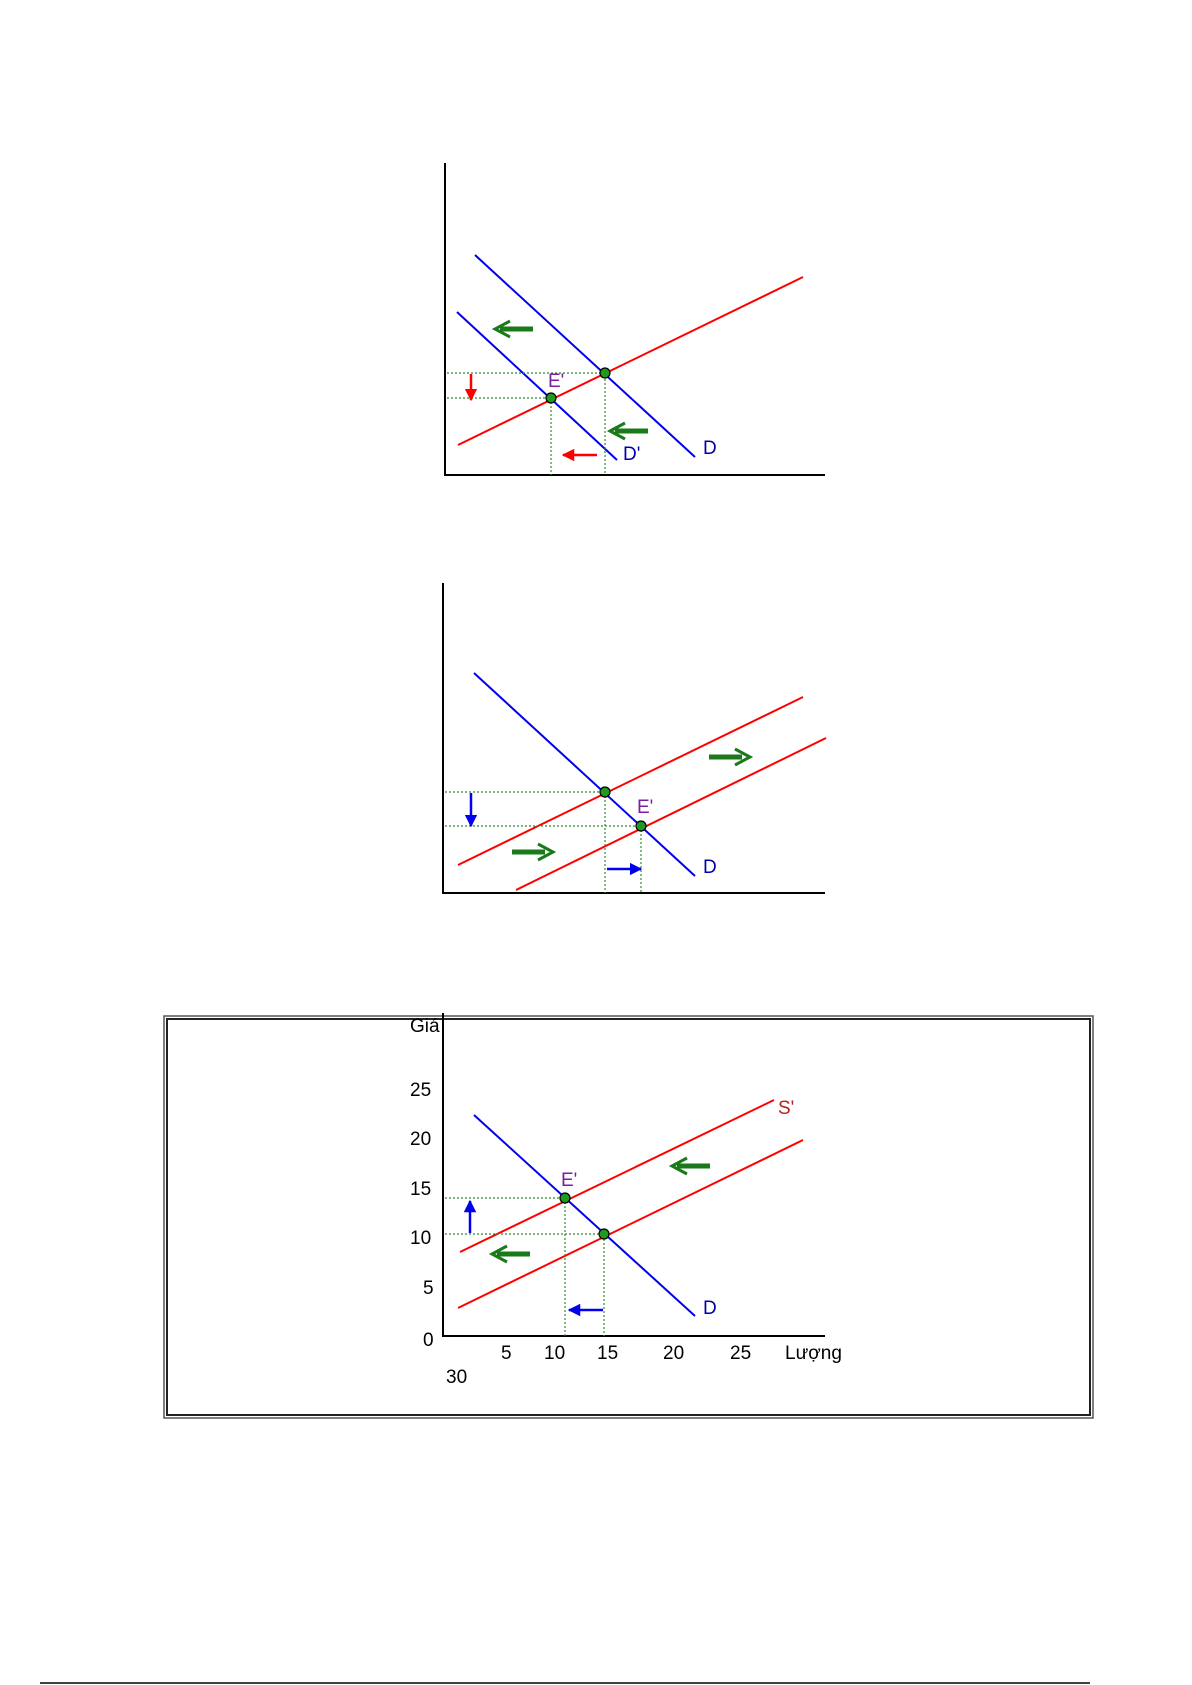 This screenshot has height=1685, width=1192. What do you see at coordinates (456, 1377) in the screenshot?
I see `diagram-3-x-tick-wrapped: 30` at bounding box center [456, 1377].